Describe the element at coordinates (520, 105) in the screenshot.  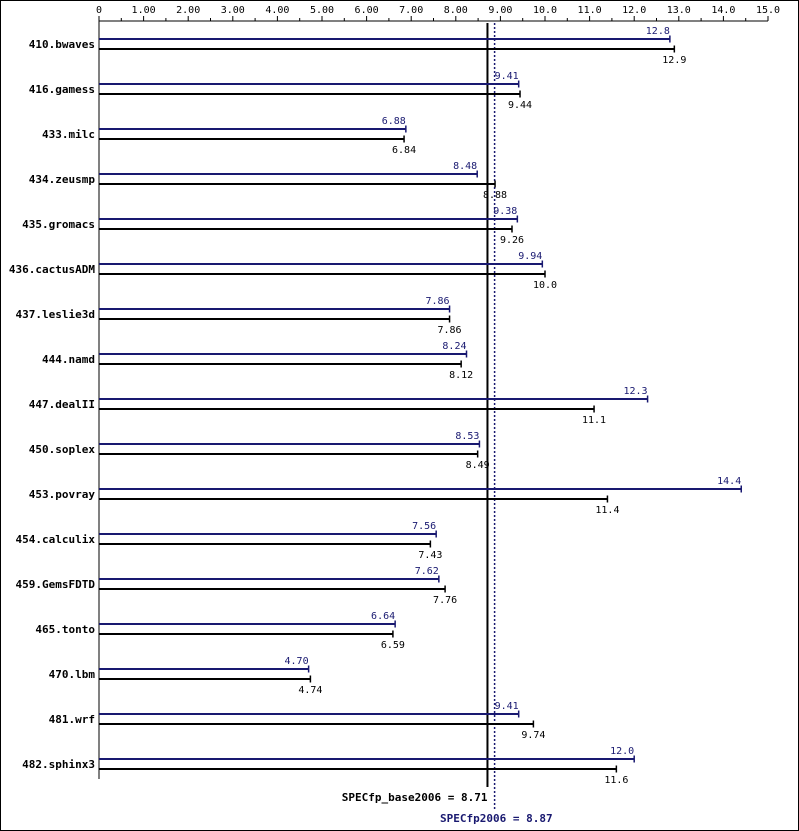
I see `base-value-label: 9.44` at that location.